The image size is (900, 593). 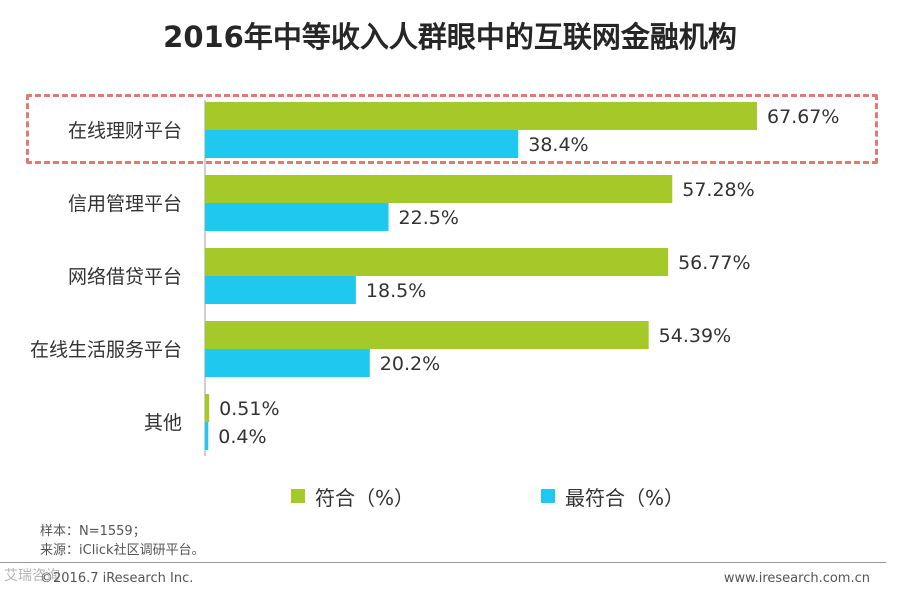 I want to click on highlight-box, so click(x=452, y=129).